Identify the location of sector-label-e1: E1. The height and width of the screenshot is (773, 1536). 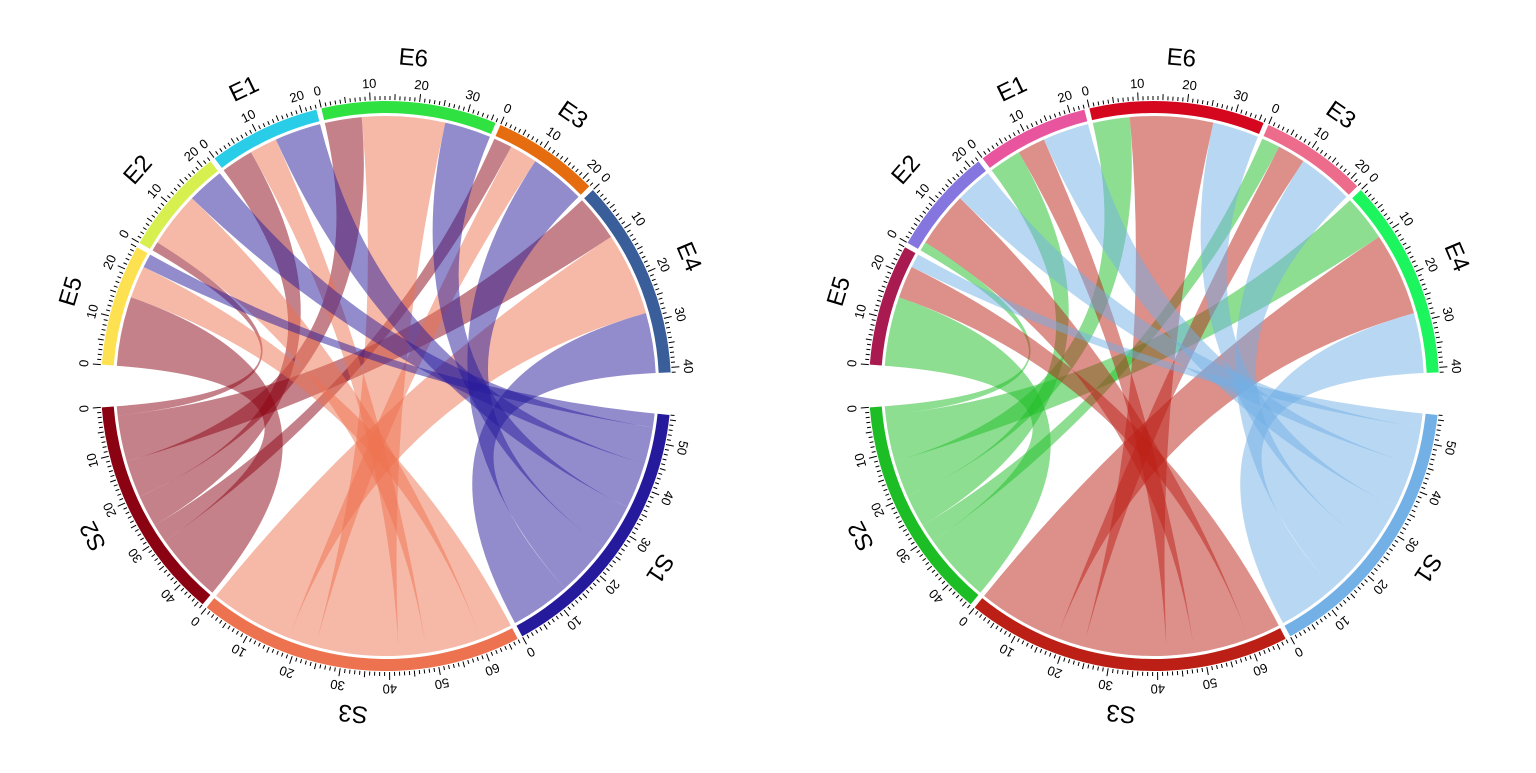
(1012, 89).